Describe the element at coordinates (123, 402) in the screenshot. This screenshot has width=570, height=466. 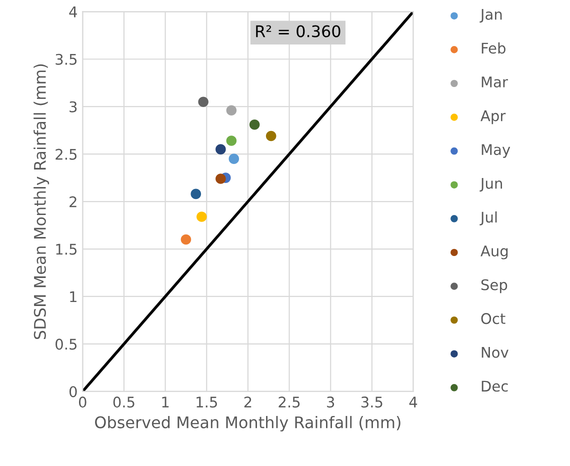
I see `x-tick-label: 0.5` at that location.